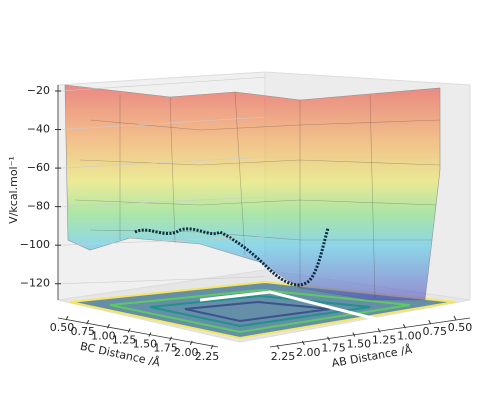  What do you see at coordinates (409, 335) in the screenshot?
I see `y-tick-label: 1.00` at bounding box center [409, 335].